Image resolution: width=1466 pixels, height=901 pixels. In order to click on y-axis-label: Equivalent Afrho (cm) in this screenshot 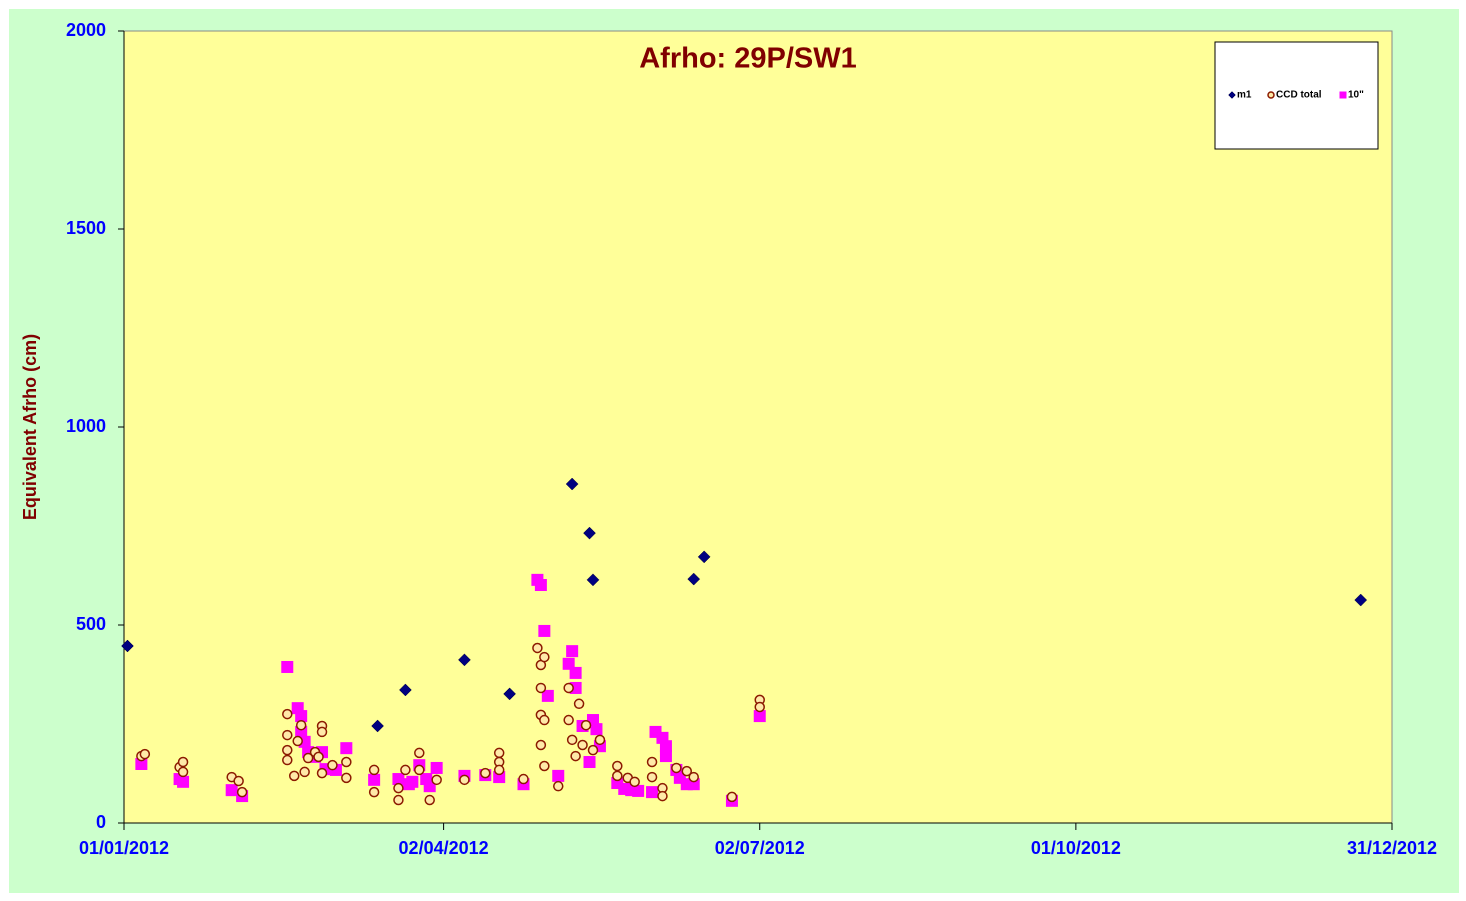, I will do `click(30, 427)`.